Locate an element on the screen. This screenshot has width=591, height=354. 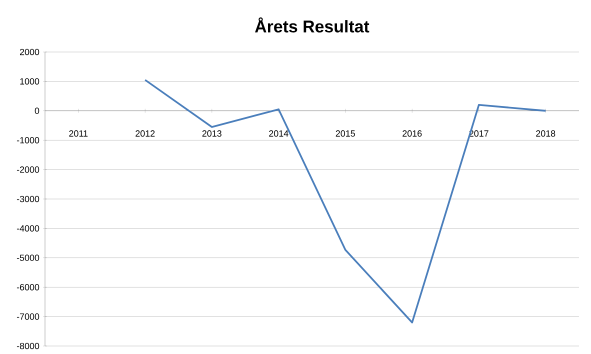
x-tick-label: 2014 is located at coordinates (278, 133).